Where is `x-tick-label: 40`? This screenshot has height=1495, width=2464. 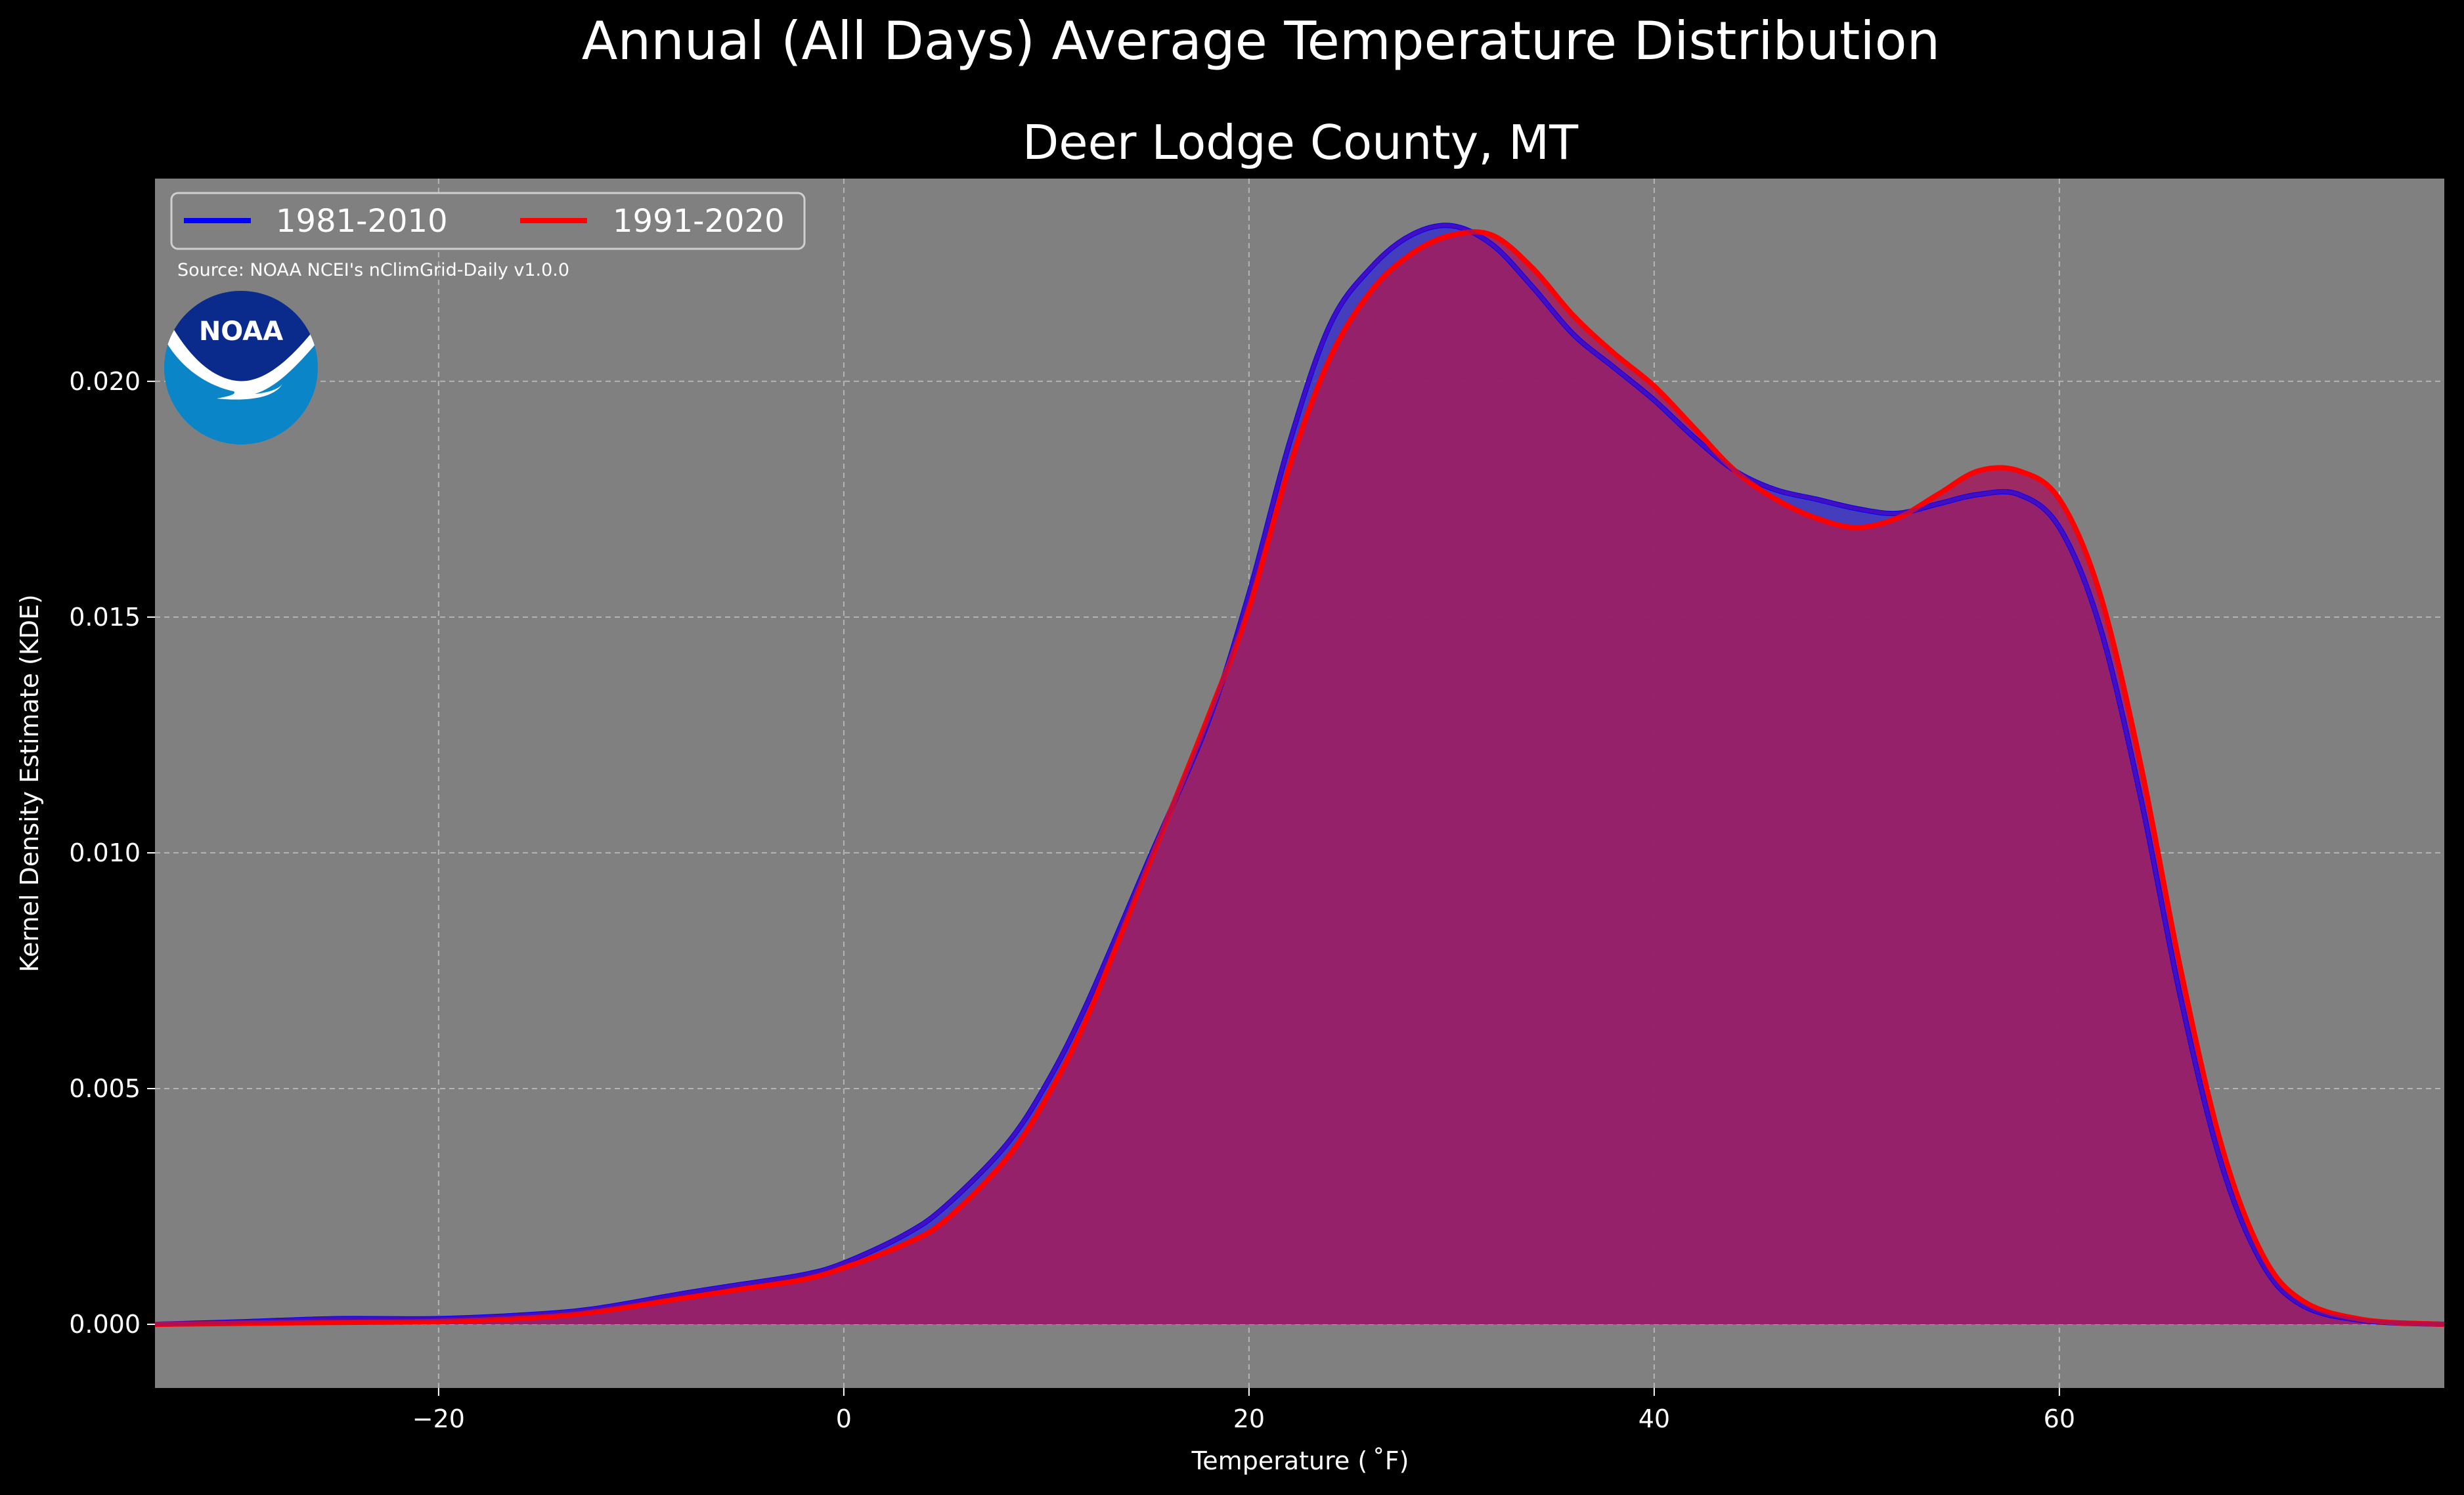
x-tick-label: 40 is located at coordinates (1654, 1418).